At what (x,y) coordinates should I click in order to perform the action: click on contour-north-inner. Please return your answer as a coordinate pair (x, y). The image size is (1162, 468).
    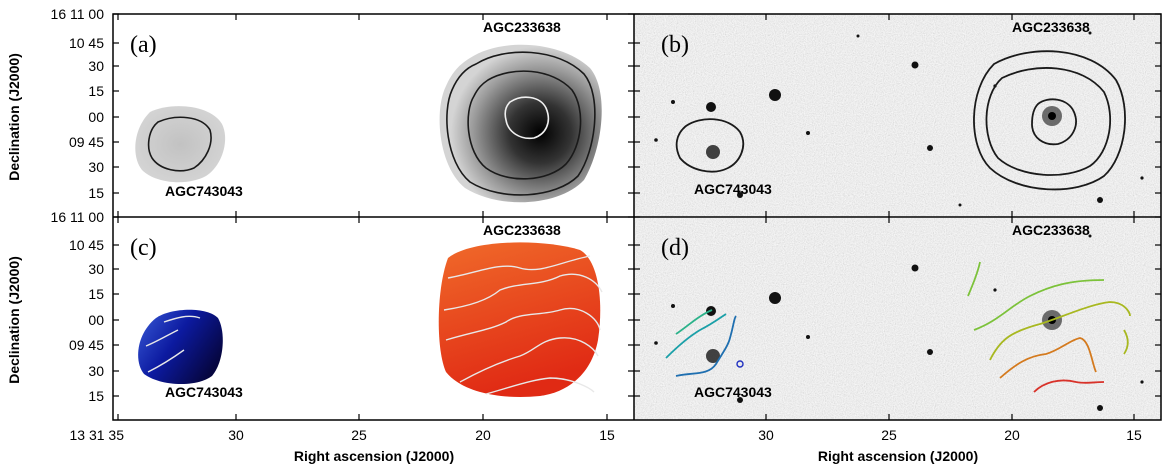
    Looking at the image, I should click on (527, 118).